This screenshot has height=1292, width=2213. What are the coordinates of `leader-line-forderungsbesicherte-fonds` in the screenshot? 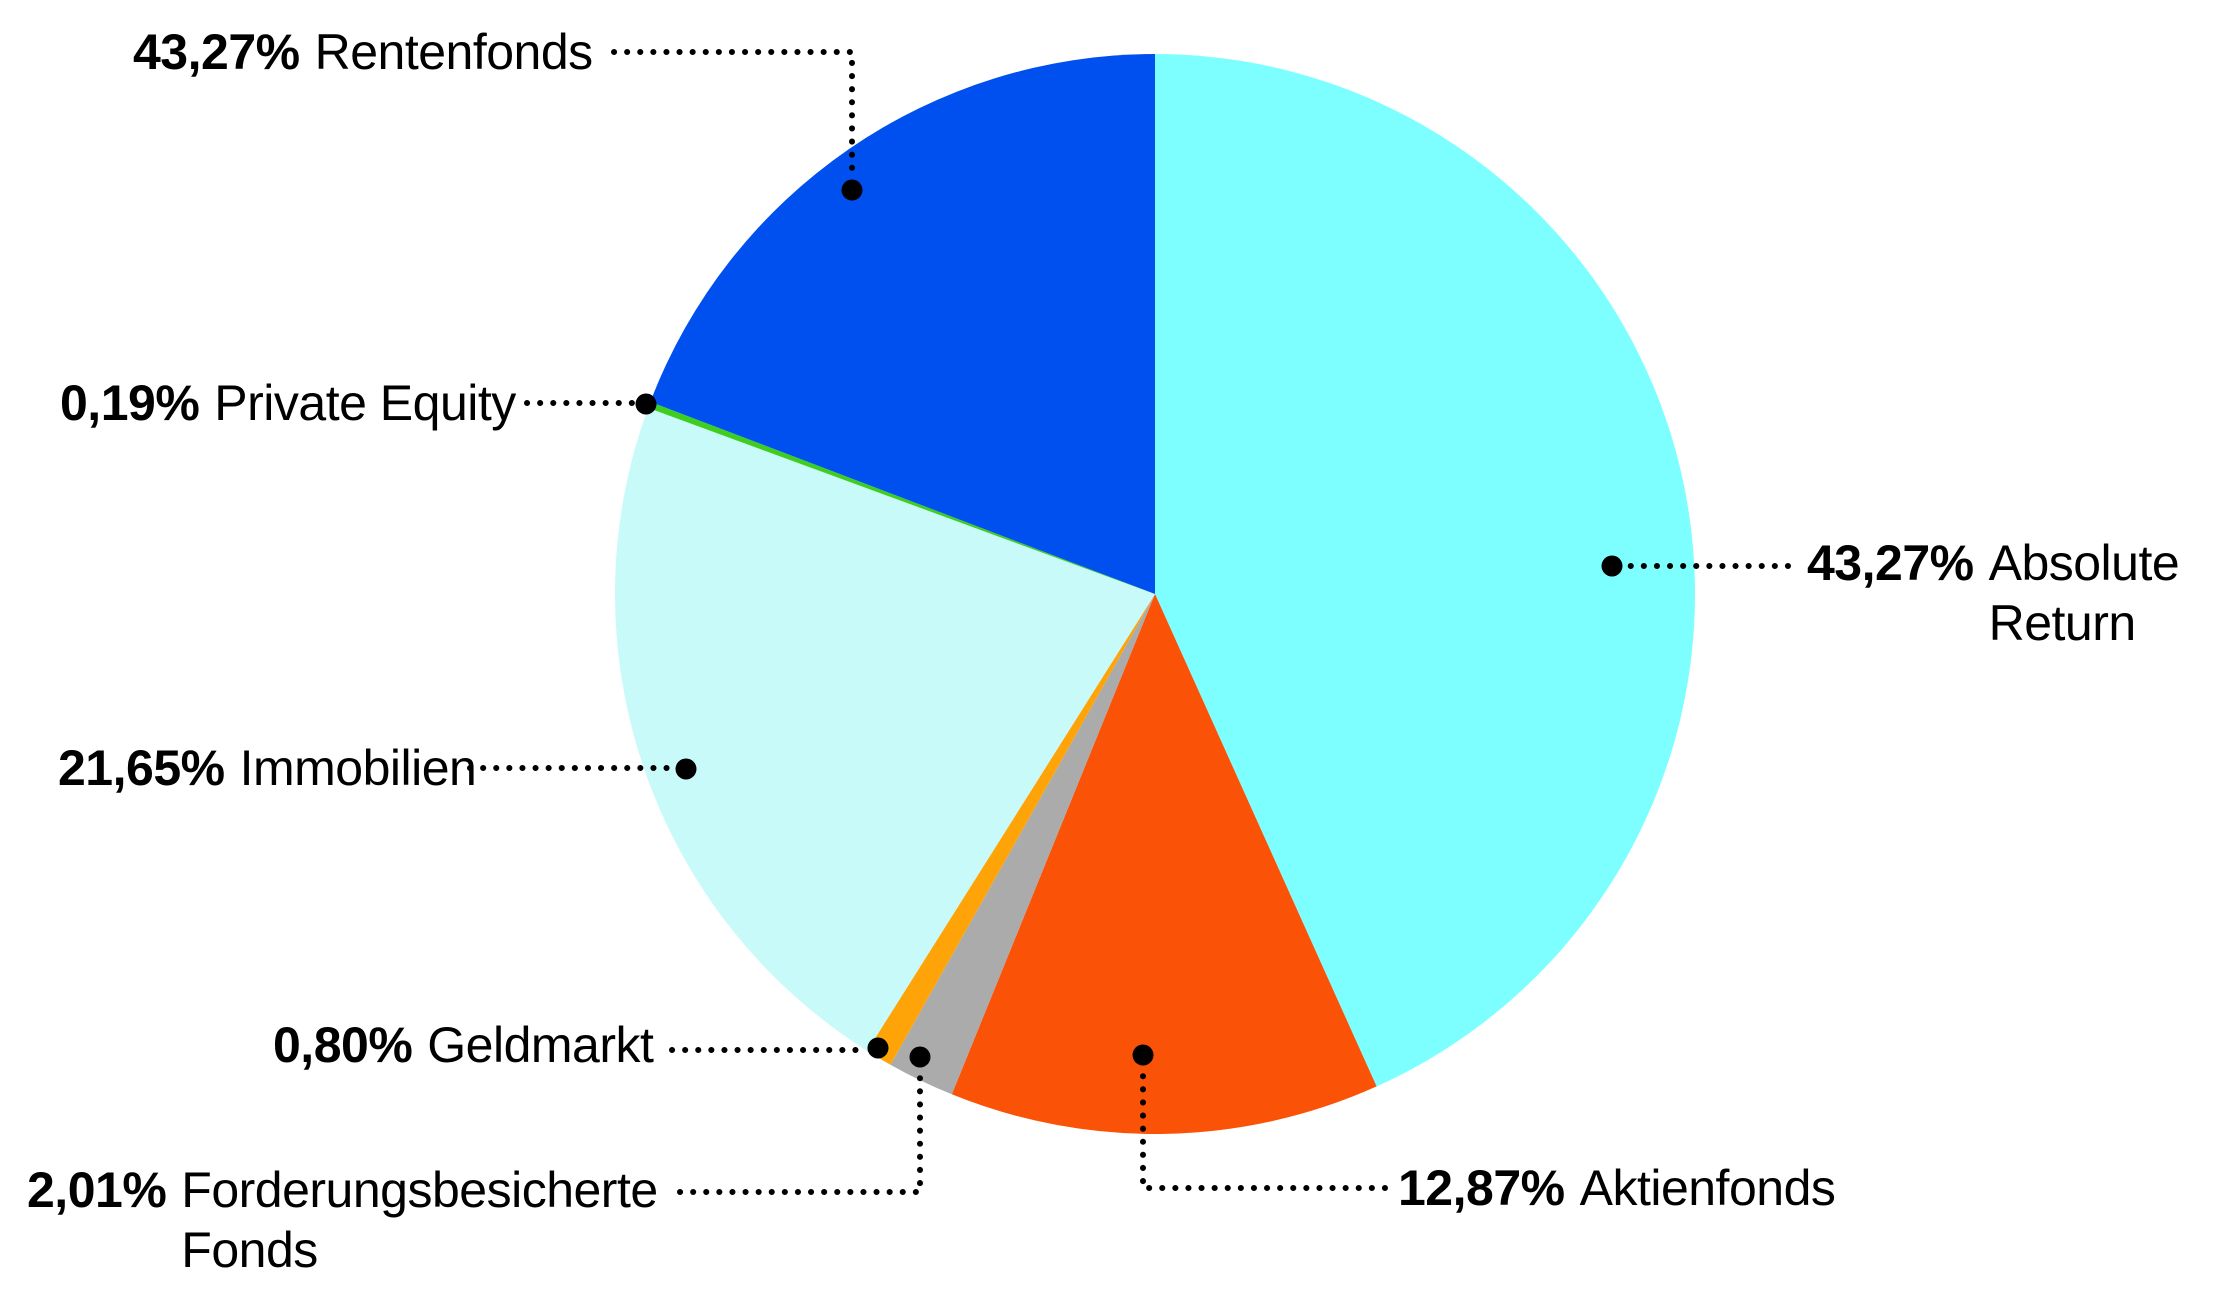 It's located at (800, 1131).